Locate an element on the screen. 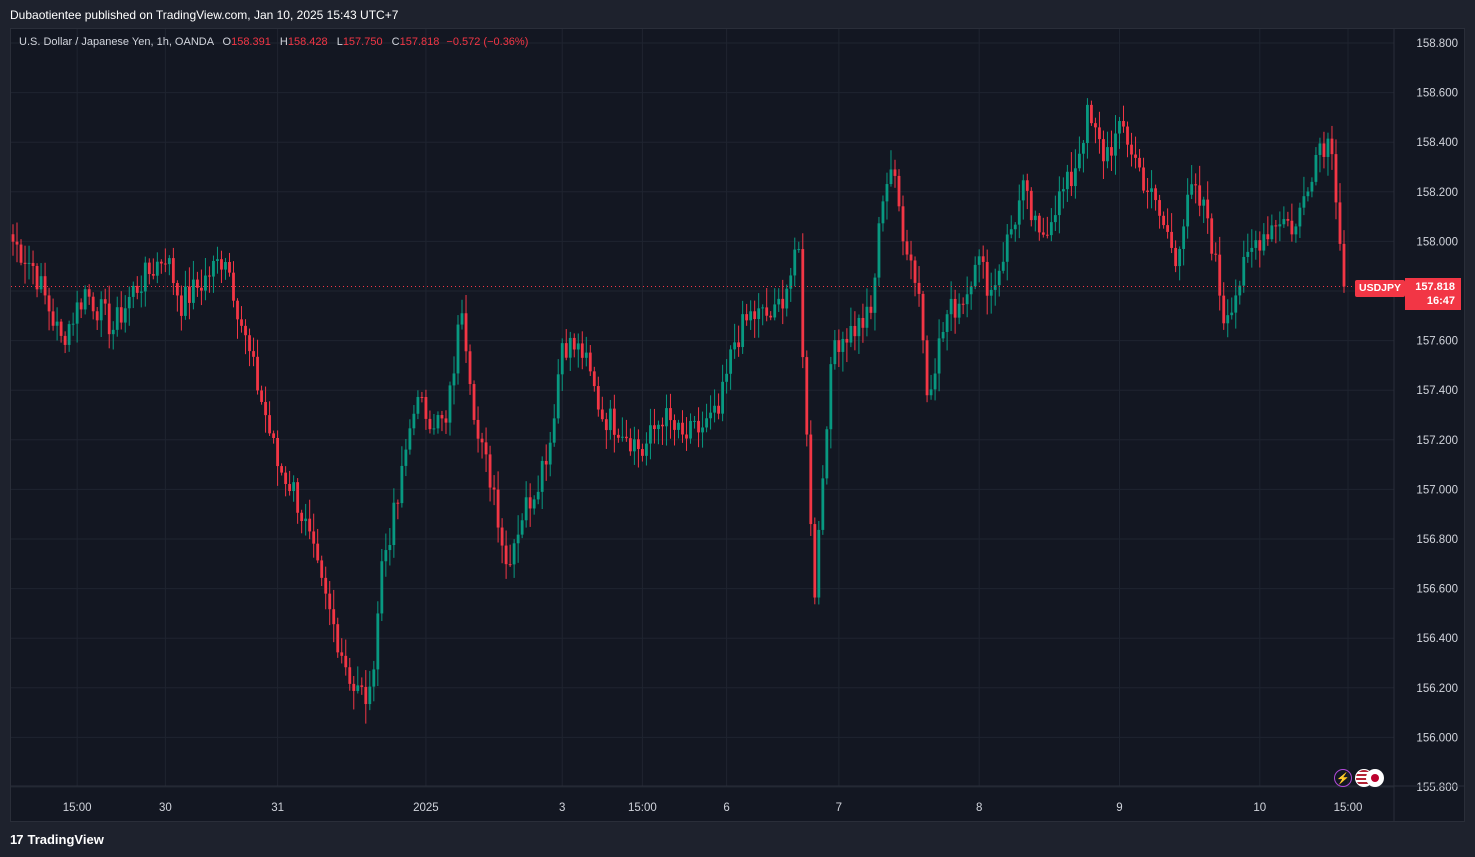  x-tick-label: 15:00 is located at coordinates (1348, 808).